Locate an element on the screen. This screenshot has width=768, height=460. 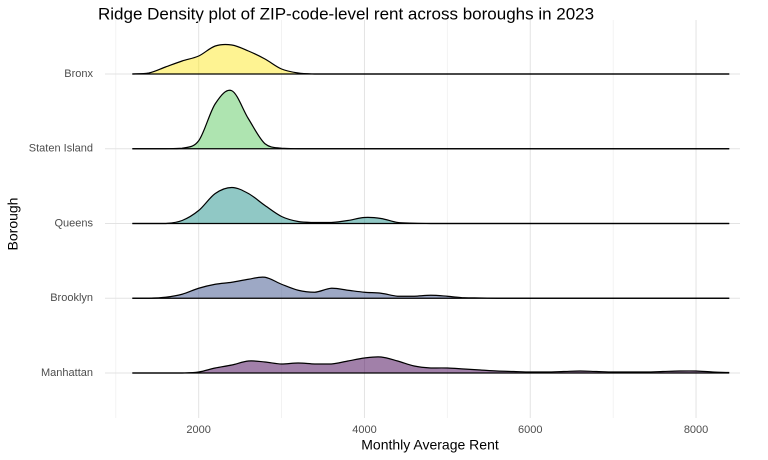
x-axis-title: Monthly Average Rent is located at coordinates (430, 445).